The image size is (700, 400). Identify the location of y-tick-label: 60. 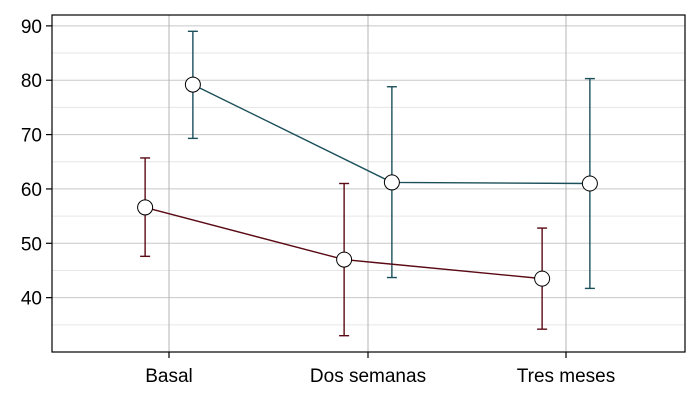
(31, 190).